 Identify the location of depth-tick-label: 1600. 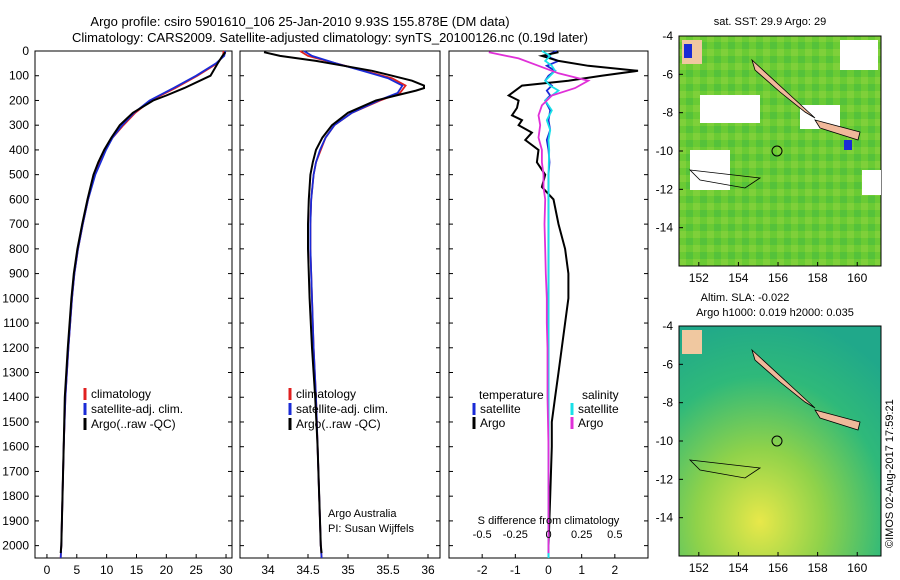
(15, 447).